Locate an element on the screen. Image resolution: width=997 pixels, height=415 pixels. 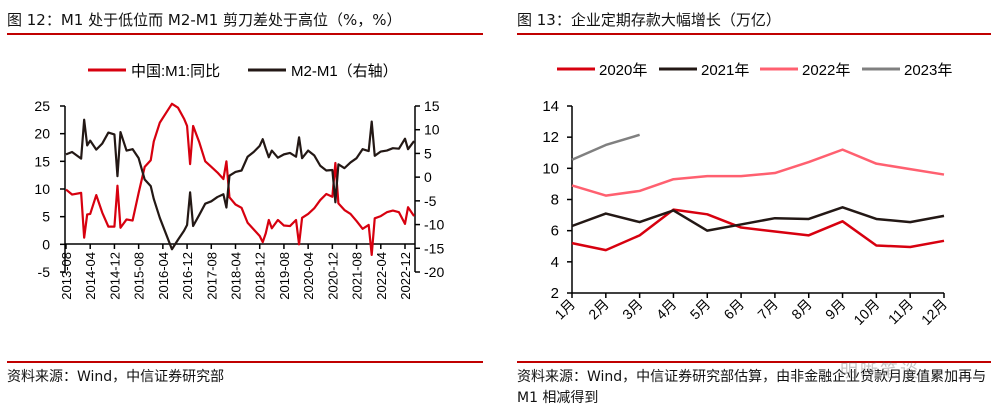
x-tick-label: 2021-08 is located at coordinates (357, 276).